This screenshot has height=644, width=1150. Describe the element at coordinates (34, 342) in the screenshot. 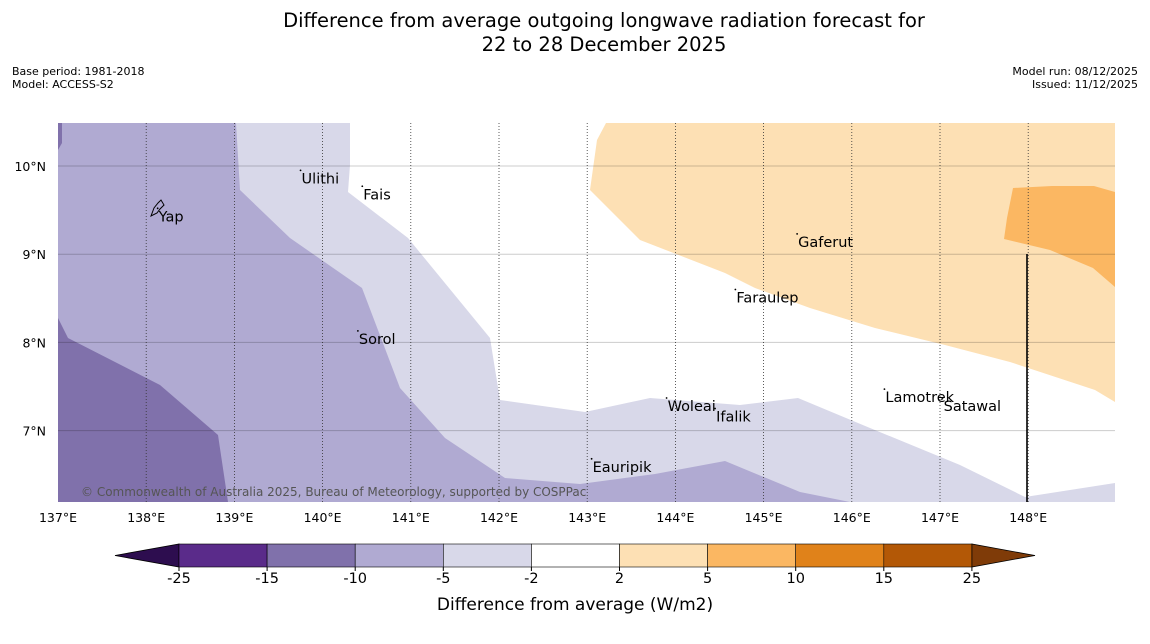

I see `lat-label: 8°N` at that location.